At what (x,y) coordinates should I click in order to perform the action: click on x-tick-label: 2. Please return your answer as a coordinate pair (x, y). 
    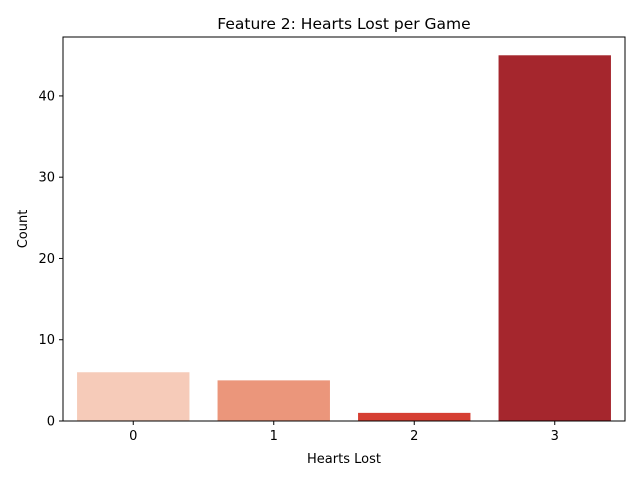
    Looking at the image, I should click on (414, 436).